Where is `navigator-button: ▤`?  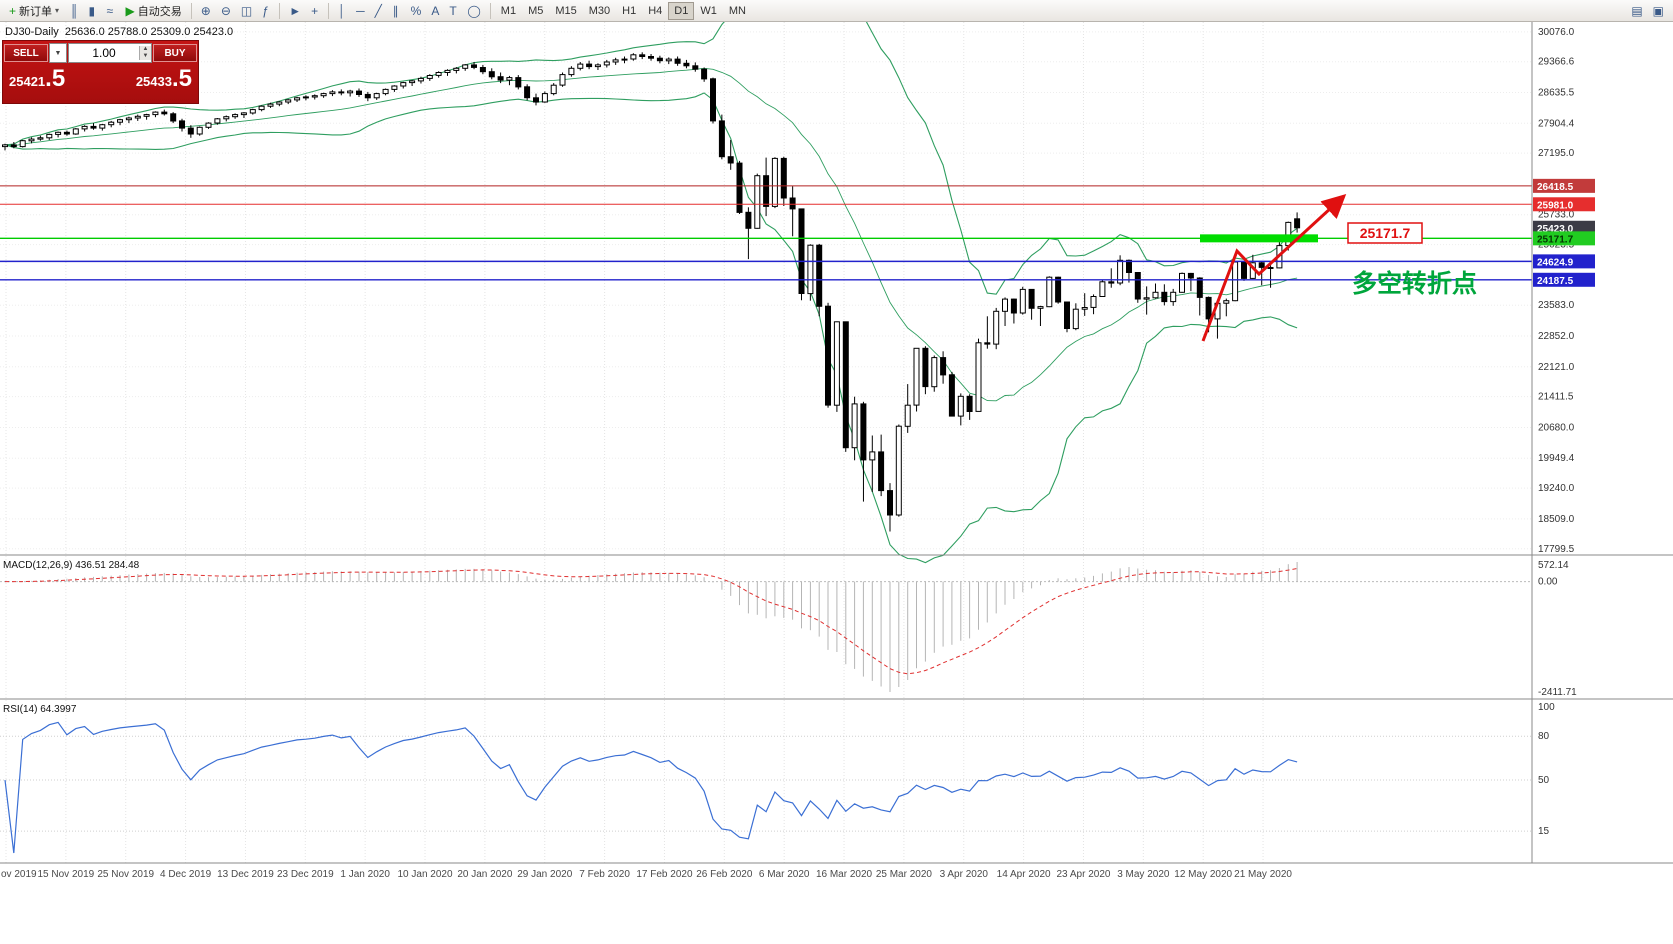
navigator-button: ▤ is located at coordinates (1636, 11).